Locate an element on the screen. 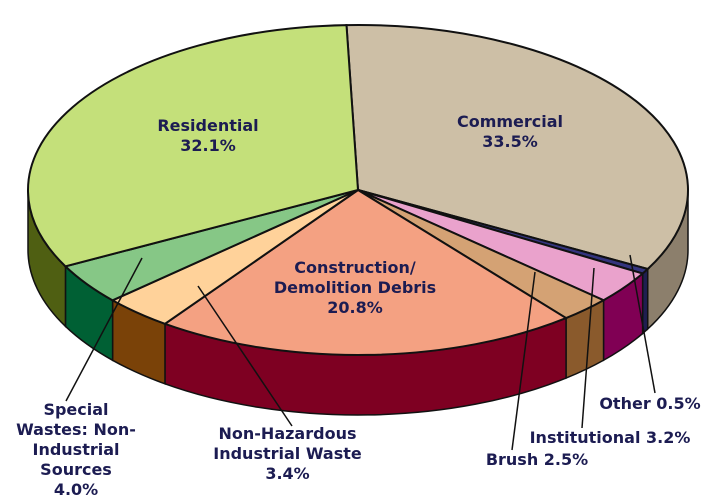  slice-label: Brush 2.5% is located at coordinates (537, 460).